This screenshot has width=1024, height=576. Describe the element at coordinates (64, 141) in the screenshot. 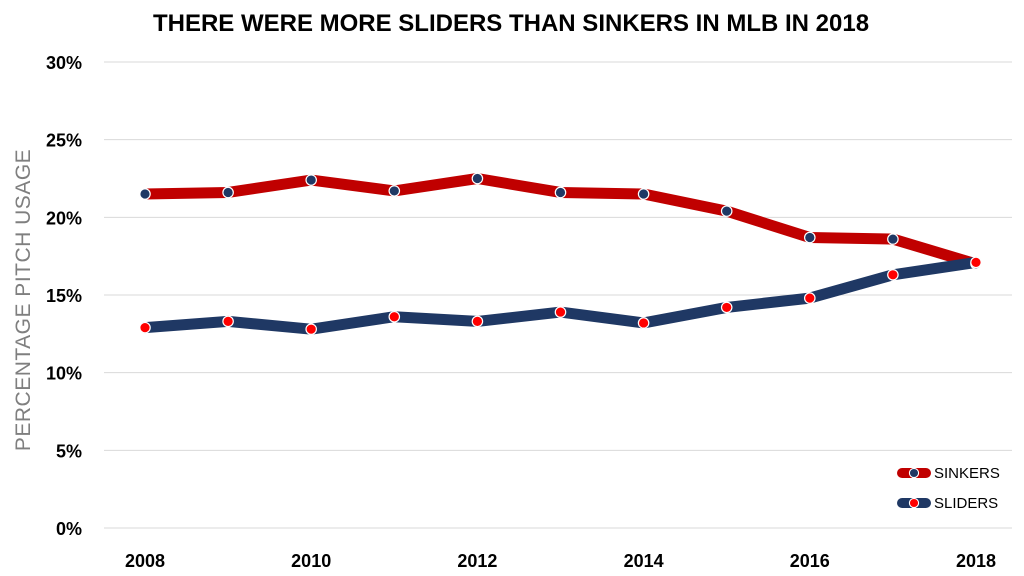

I see `y-tick-label: 25%` at that location.